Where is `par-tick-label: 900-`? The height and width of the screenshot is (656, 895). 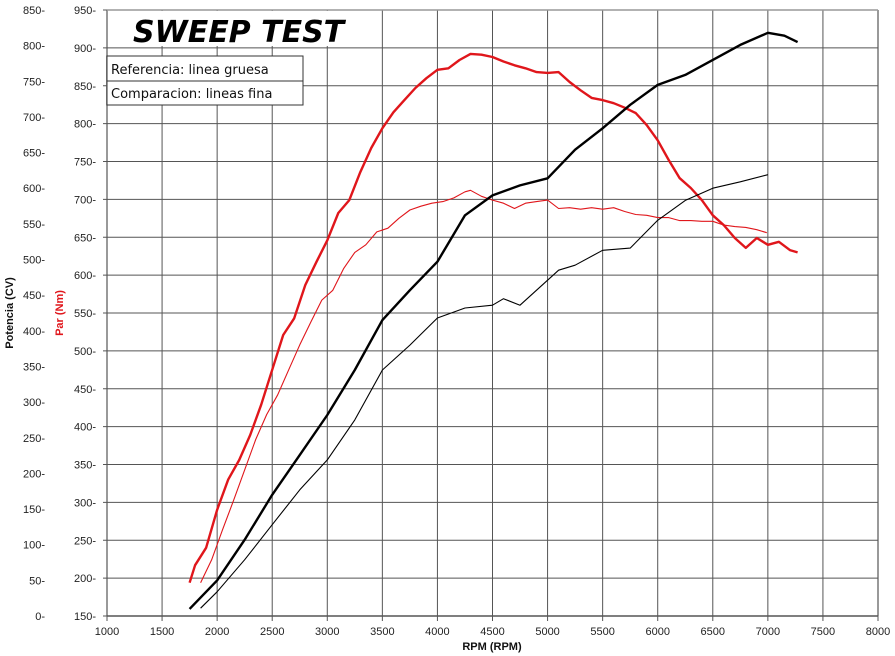 par-tick-label: 900- is located at coordinates (85, 49).